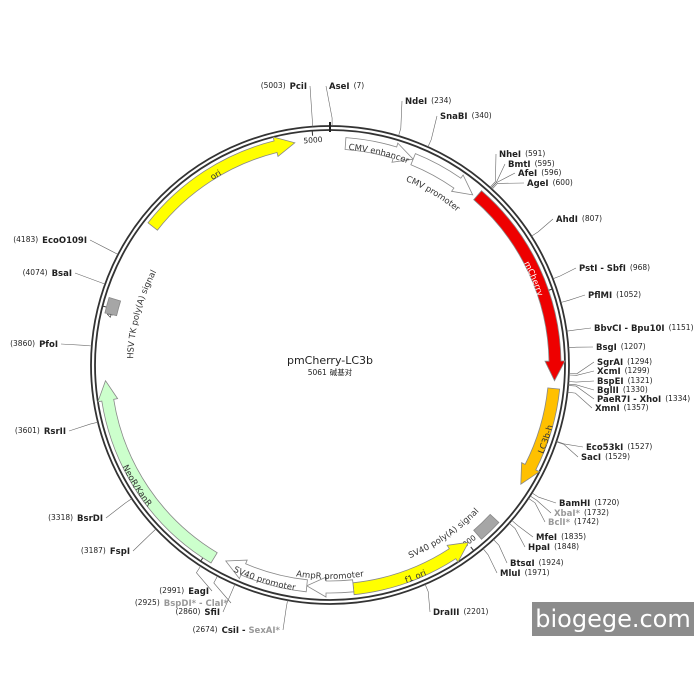  Describe the element at coordinates (48, 345) in the screenshot. I see `site-name: PfoI` at that location.